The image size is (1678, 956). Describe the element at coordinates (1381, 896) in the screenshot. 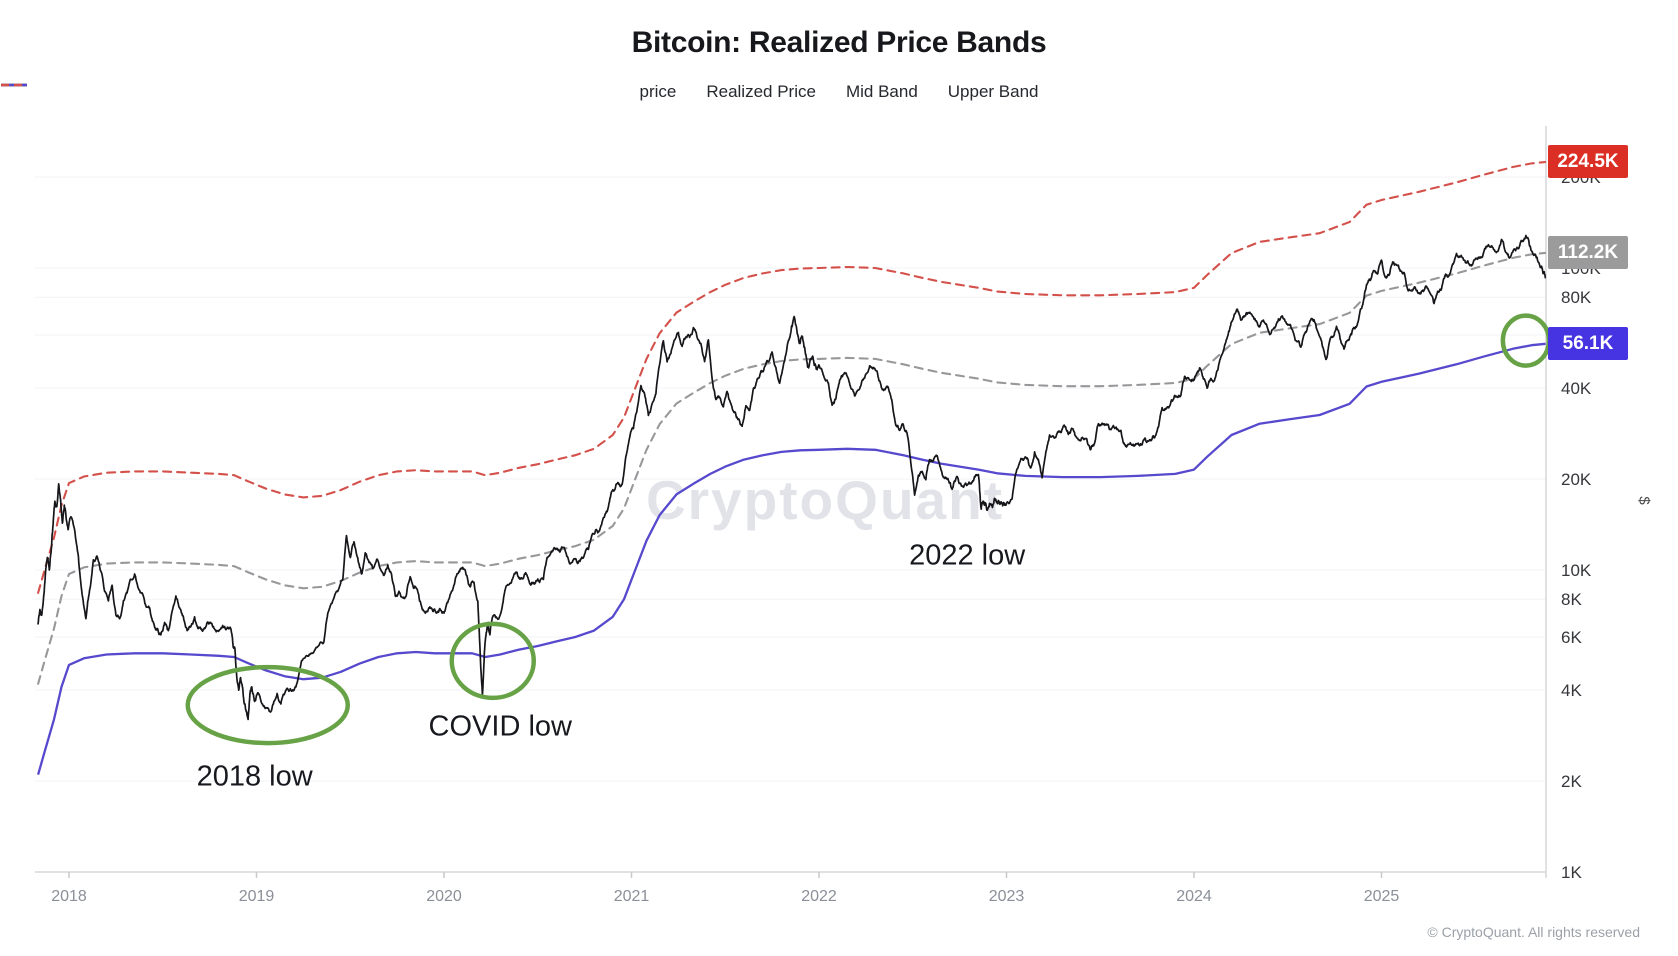

I see `x-tick-label-2025: 2025` at that location.